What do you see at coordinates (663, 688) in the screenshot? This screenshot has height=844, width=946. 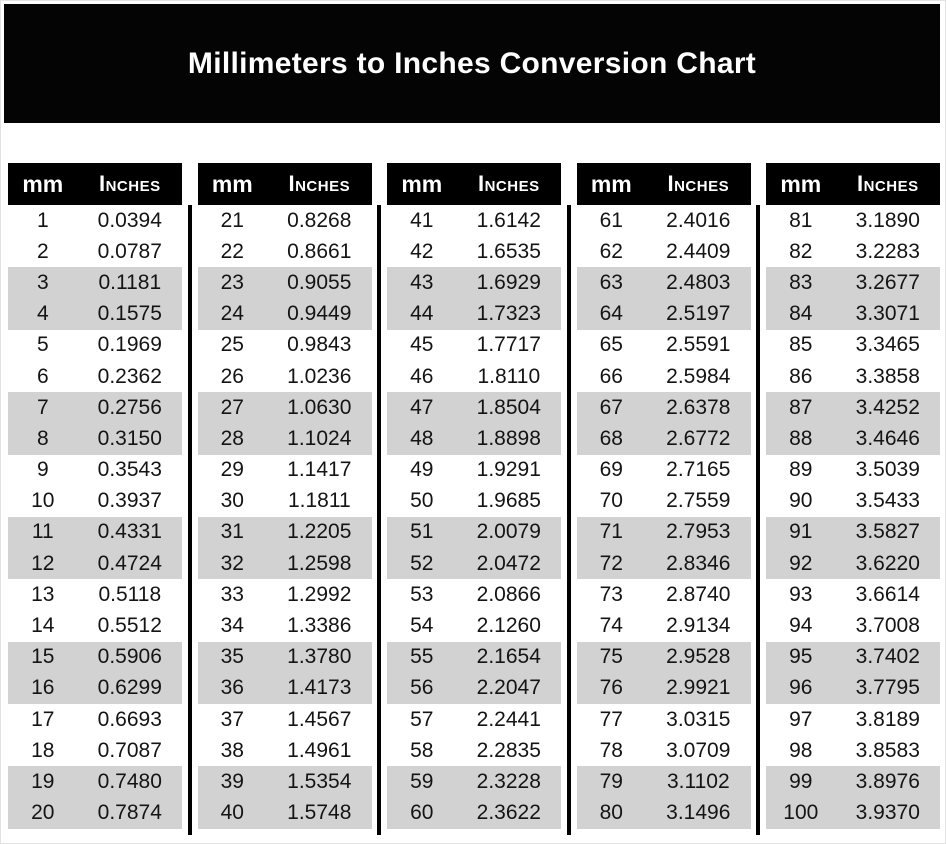 I see `table-row: 76 2.9921` at bounding box center [663, 688].